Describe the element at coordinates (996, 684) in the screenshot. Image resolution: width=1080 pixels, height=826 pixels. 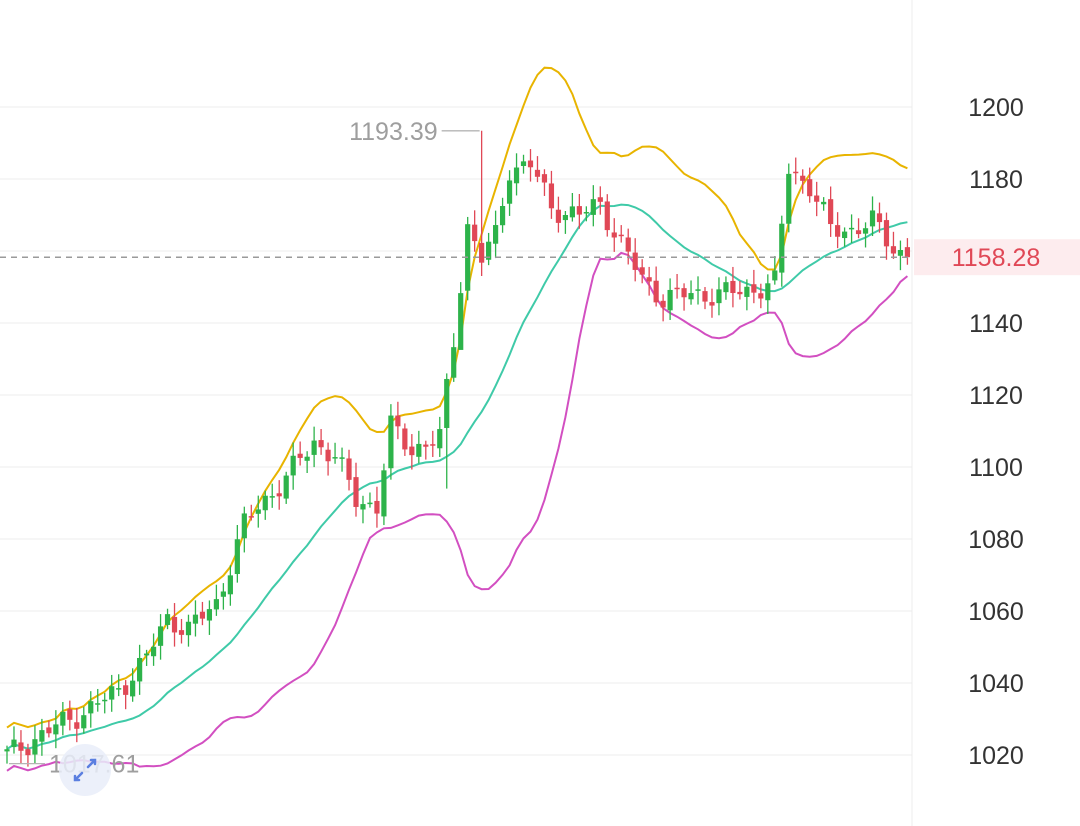
I see `y-tick-label: 1040` at that location.